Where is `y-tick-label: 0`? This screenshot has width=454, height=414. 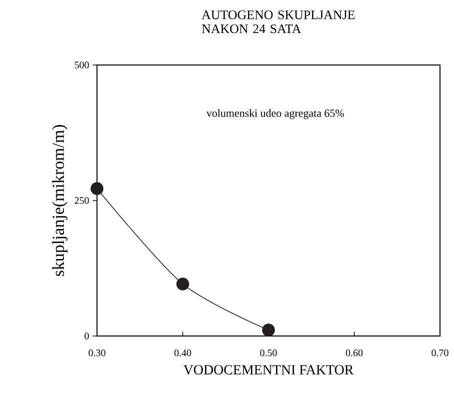
y-tick-label: 0 is located at coordinates (86, 336).